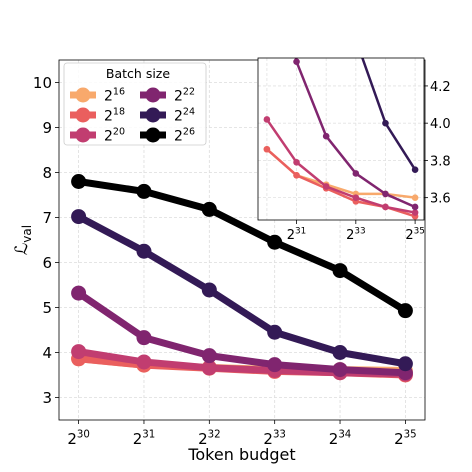  Describe the element at coordinates (47, 308) in the screenshot. I see `main-y-tick-label: 5` at that location.